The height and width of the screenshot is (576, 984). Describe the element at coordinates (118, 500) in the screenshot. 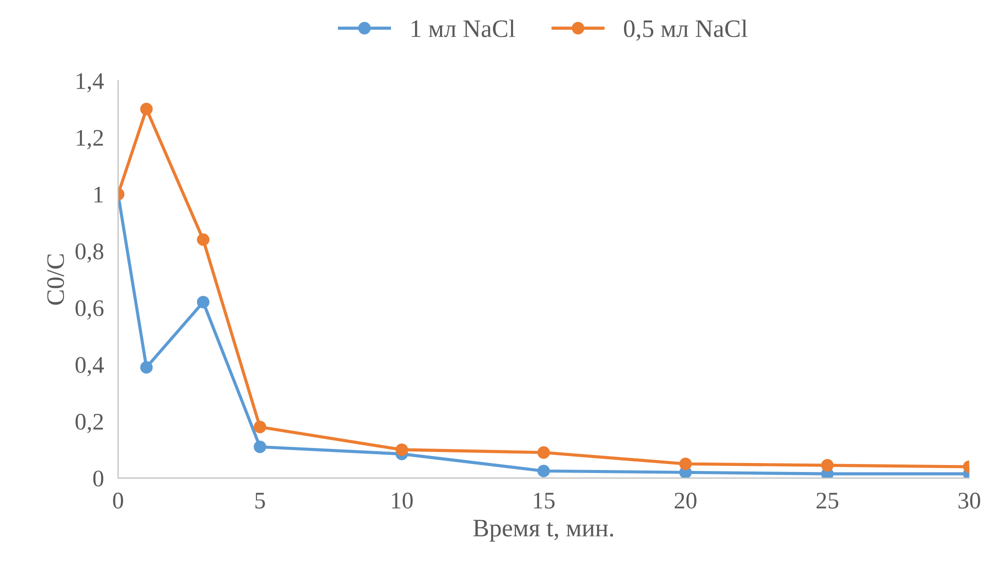

I see `x-tick-label: 0` at that location.